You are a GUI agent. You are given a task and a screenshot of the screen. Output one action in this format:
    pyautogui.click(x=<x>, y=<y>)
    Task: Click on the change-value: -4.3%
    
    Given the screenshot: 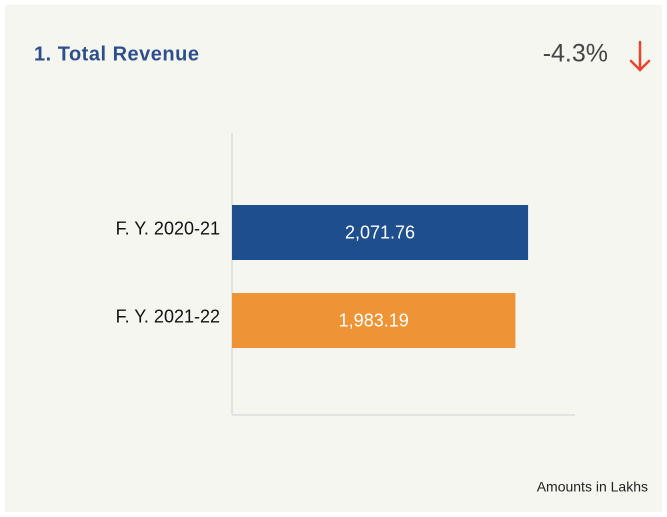 What is the action you would take?
    pyautogui.click(x=575, y=54)
    